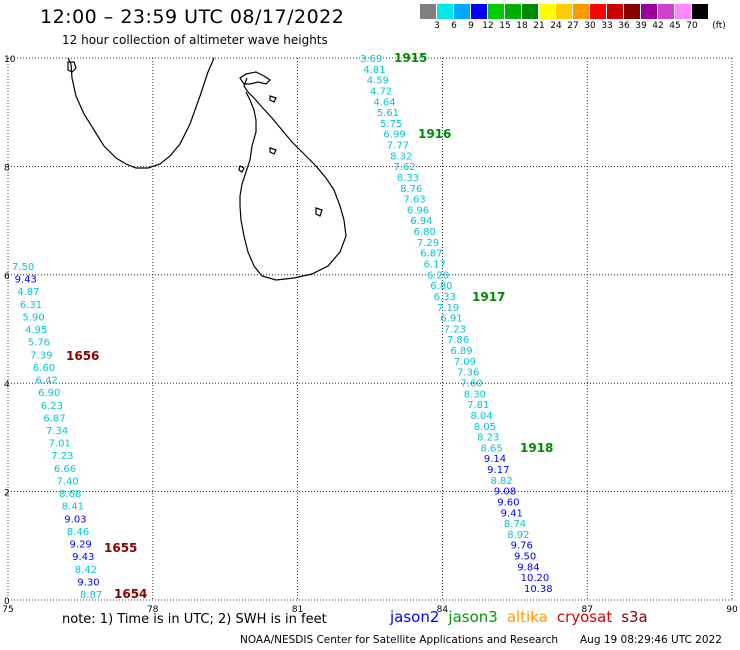 This screenshot has width=740, height=650. What do you see at coordinates (471, 26) in the screenshot?
I see `legend-label: 9` at bounding box center [471, 26].